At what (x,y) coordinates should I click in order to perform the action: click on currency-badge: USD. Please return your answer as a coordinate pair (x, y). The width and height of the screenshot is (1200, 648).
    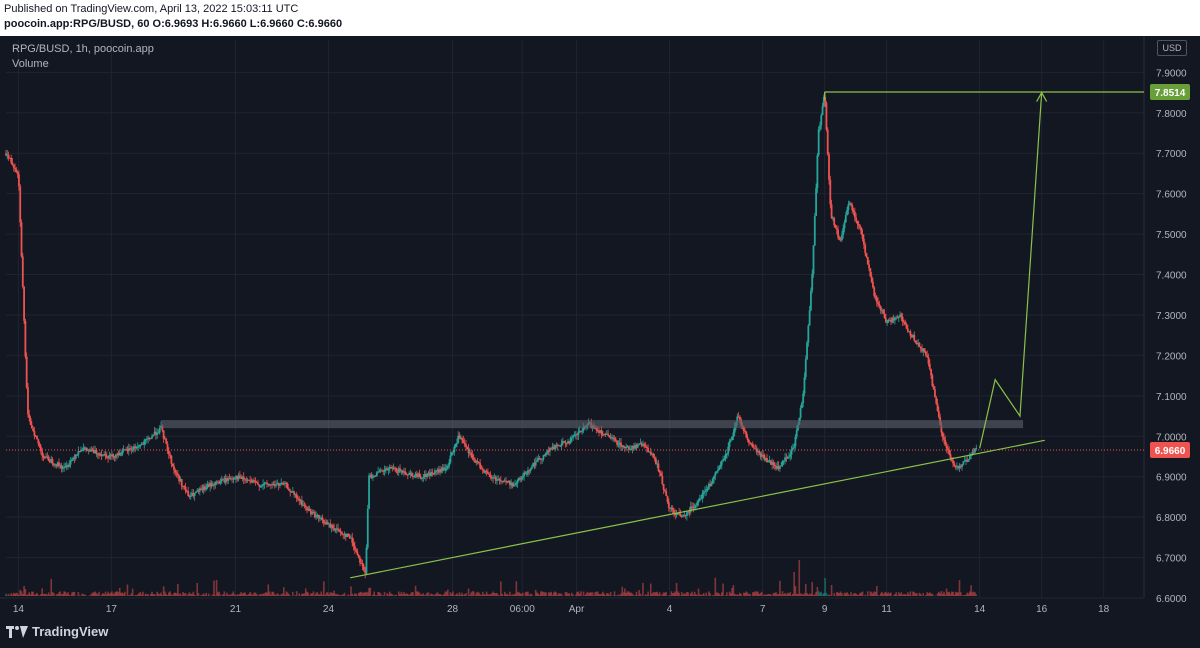
    Looking at the image, I should click on (1172, 48).